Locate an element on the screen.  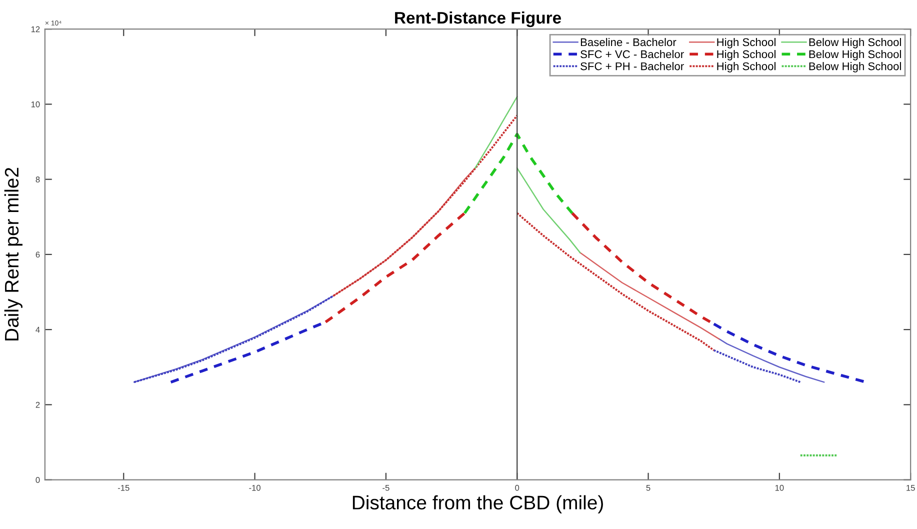
y-tick-label: 12 is located at coordinates (35, 29).